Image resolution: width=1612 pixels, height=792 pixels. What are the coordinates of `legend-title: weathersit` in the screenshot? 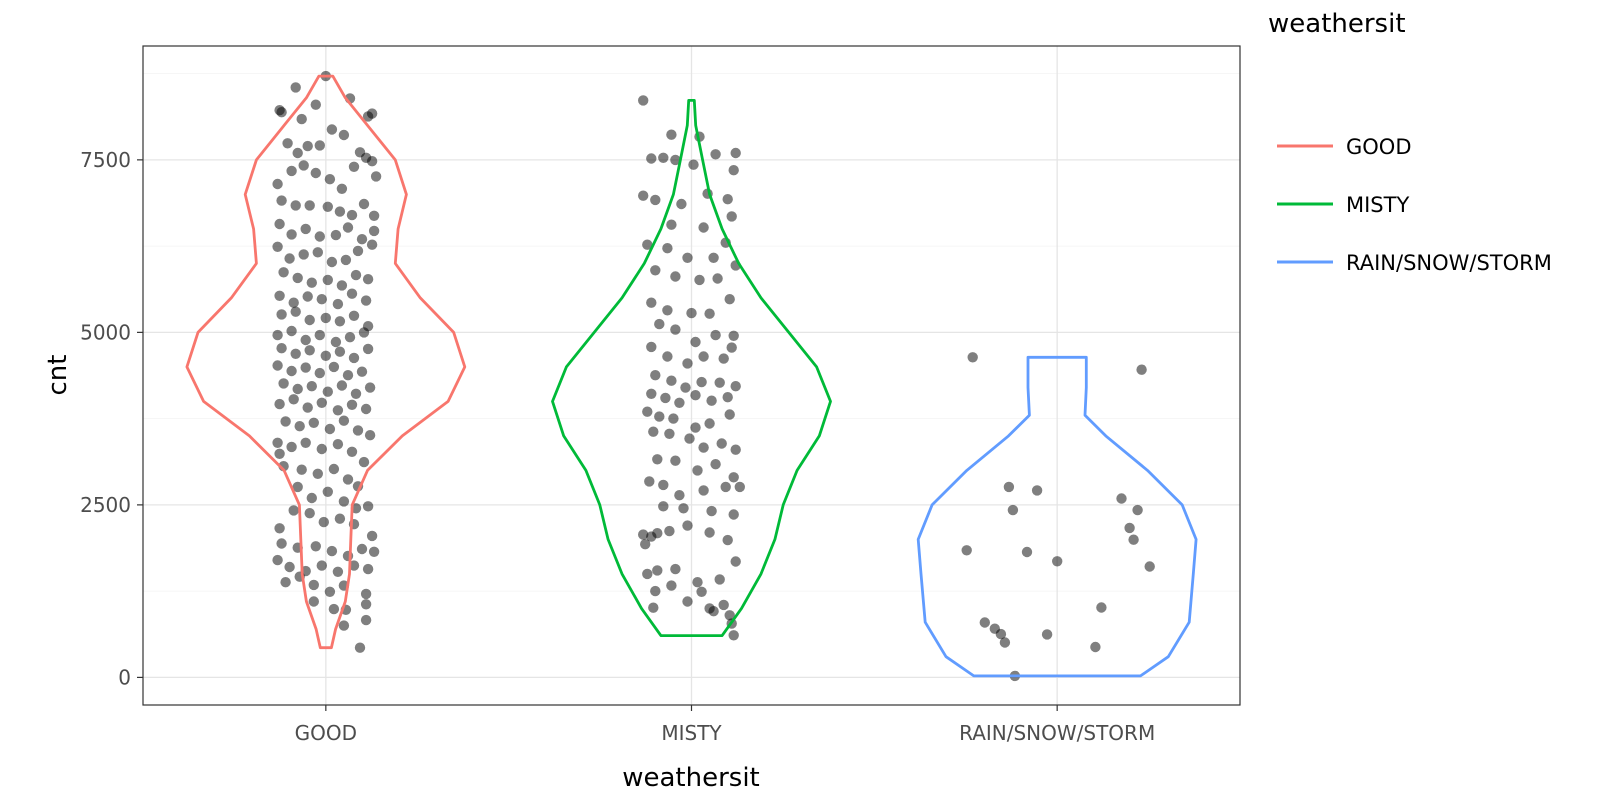 It's located at (1337, 24).